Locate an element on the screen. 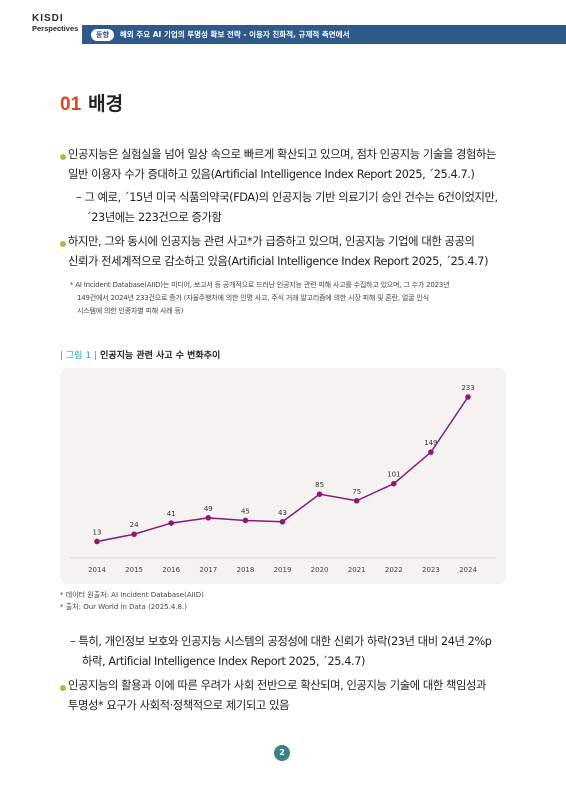 This screenshot has height=800, width=566. page-number: 2 is located at coordinates (282, 753).